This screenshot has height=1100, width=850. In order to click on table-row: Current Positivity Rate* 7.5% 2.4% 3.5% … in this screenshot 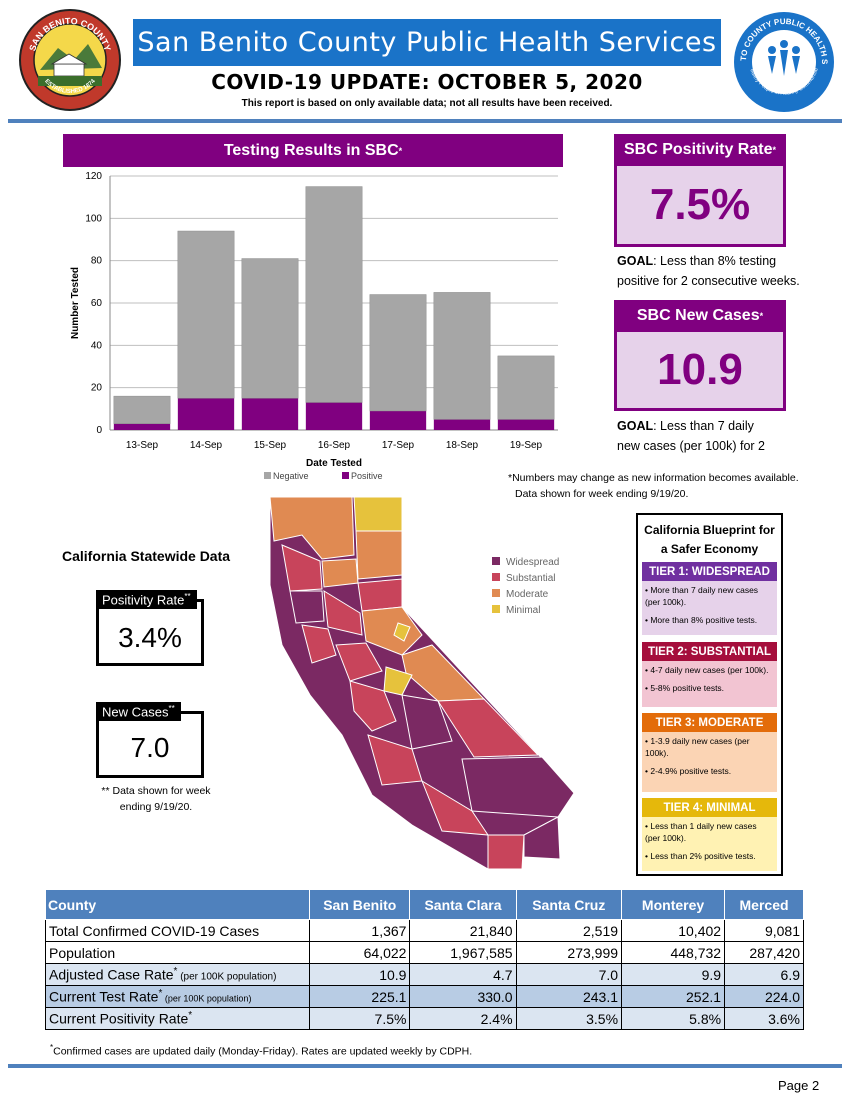, I will do `click(424, 1018)`.